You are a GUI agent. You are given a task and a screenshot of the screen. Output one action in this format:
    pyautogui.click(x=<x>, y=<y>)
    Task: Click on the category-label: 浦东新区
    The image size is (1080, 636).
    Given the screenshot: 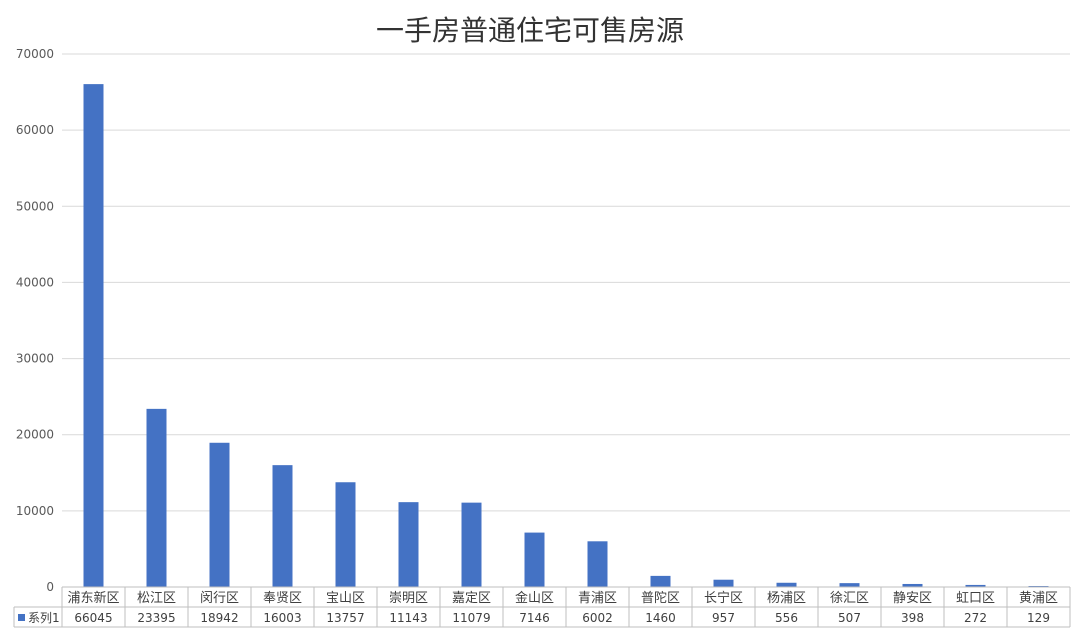 What is the action you would take?
    pyautogui.click(x=93, y=598)
    